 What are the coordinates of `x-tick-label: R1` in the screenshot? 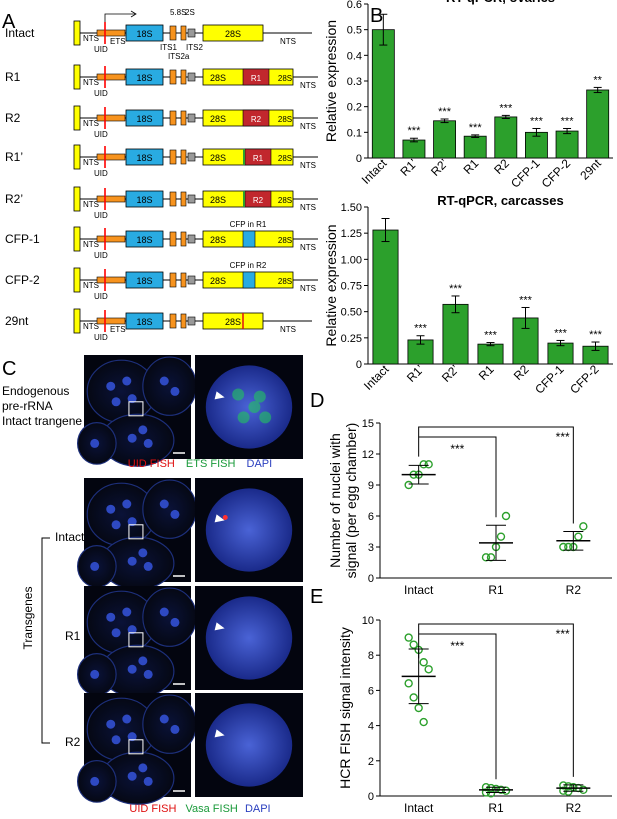 It's located at (471, 166).